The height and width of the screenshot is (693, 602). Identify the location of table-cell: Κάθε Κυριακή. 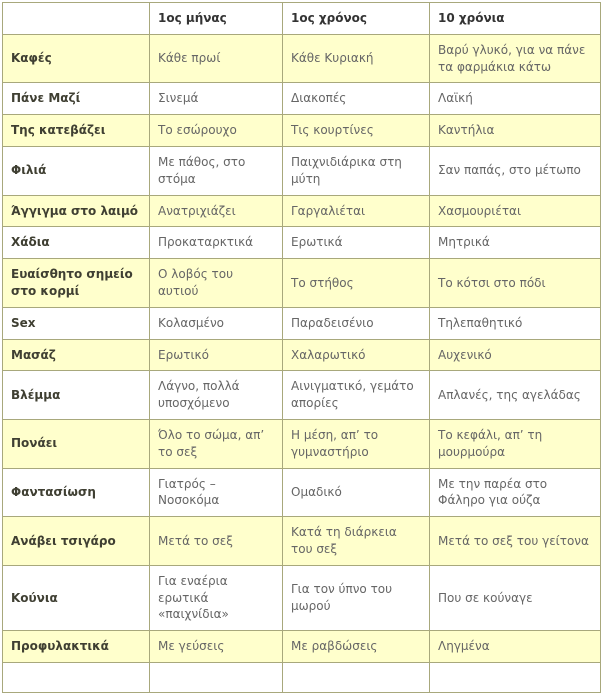
(356, 58).